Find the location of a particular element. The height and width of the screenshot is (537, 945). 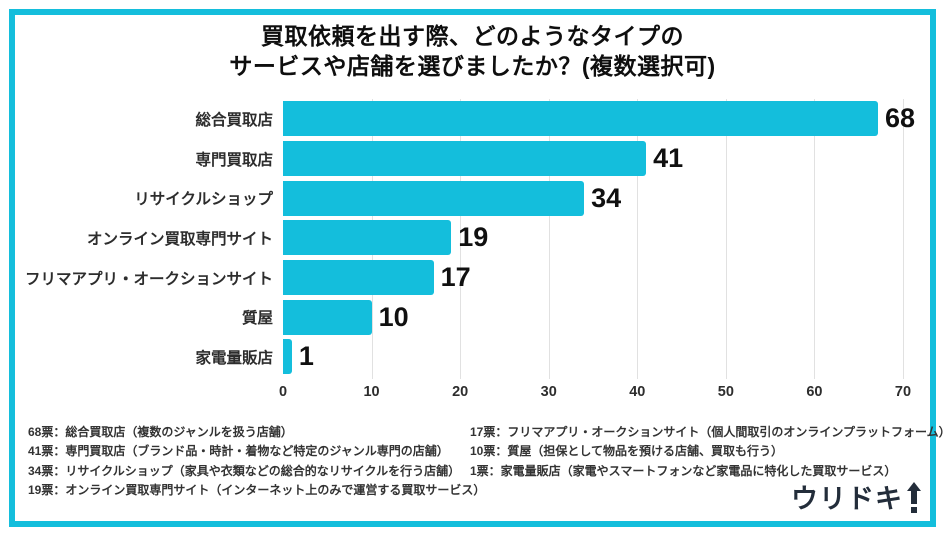

uridoki-logo: ウリドキ is located at coordinates (856, 499).